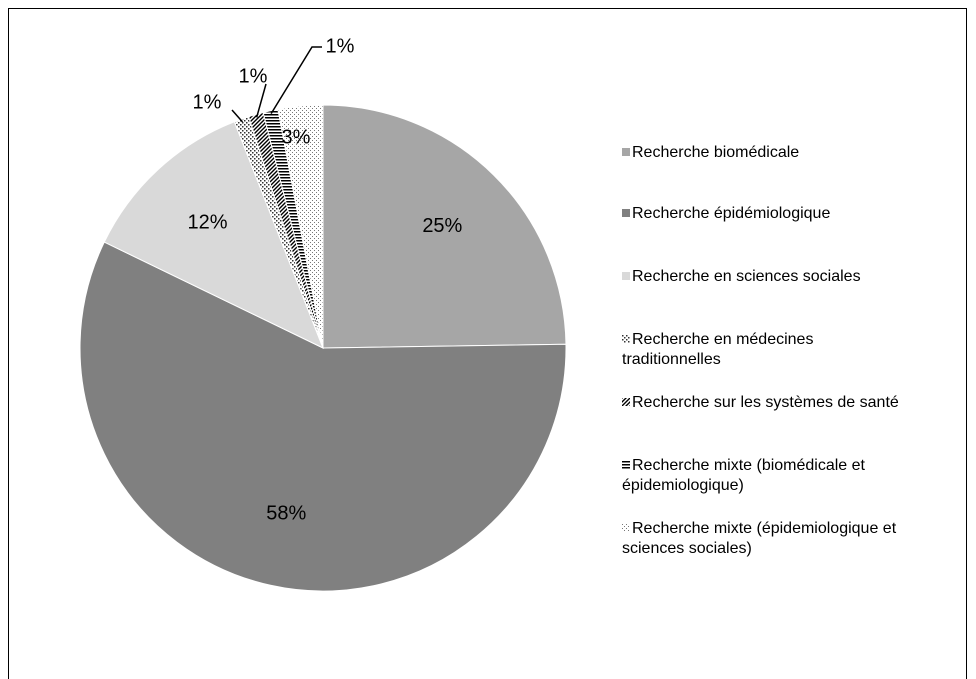  What do you see at coordinates (716, 152) in the screenshot?
I see `legend-label: Recherche biomédicale` at bounding box center [716, 152].